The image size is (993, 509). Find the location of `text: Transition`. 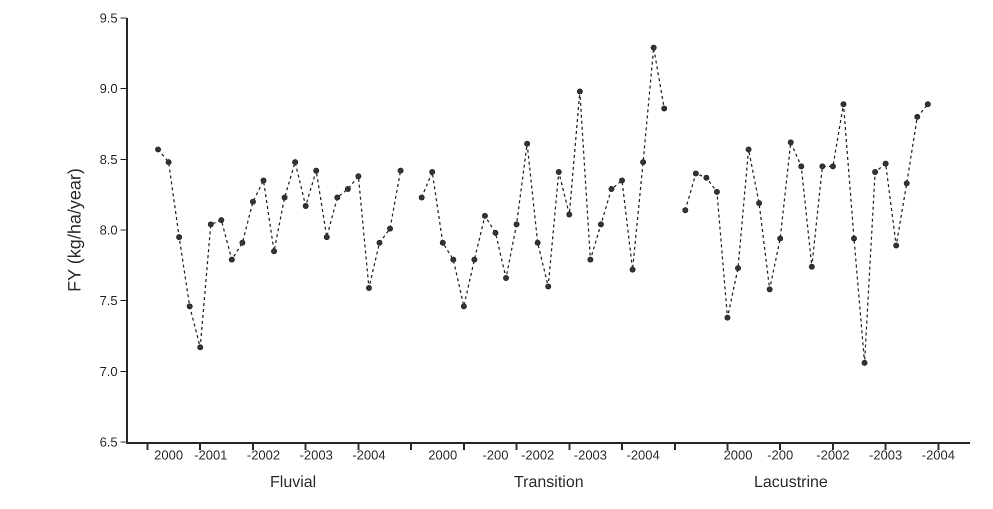

text: Transition is located at coordinates (549, 482).